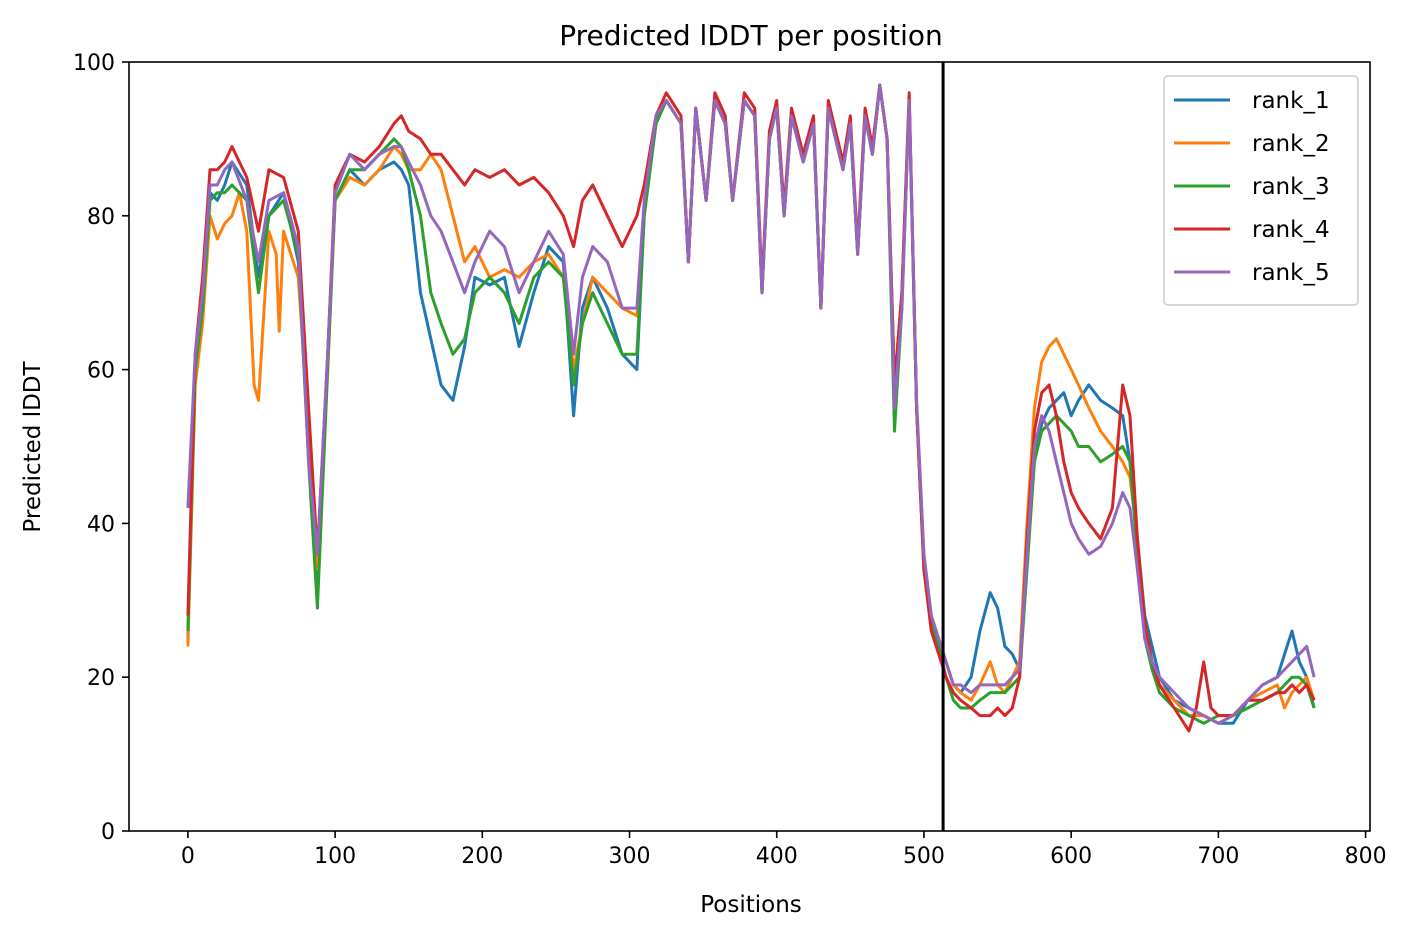 This screenshot has height=943, width=1413. What do you see at coordinates (1291, 273) in the screenshot?
I see `legend-label-rank-5: rank_5` at bounding box center [1291, 273].